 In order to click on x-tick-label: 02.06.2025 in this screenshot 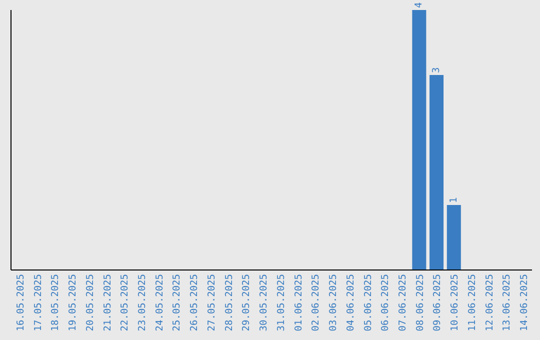, I will do `click(316, 303)`.